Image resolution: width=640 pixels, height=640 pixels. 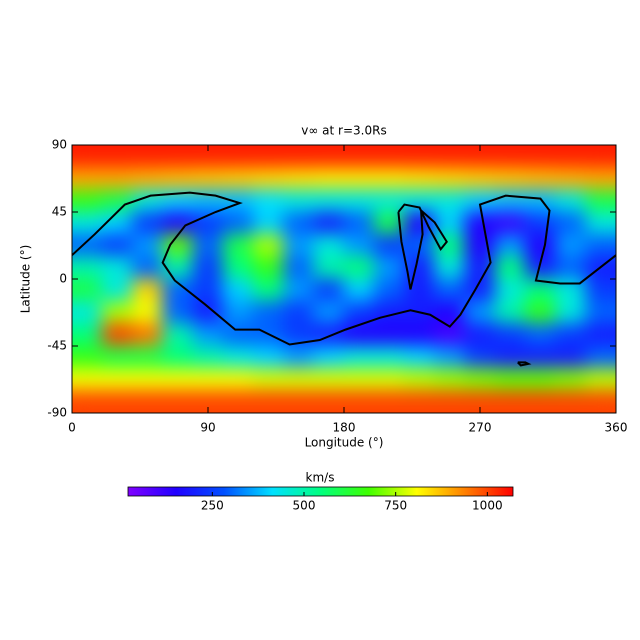 What do you see at coordinates (72, 428) in the screenshot?
I see `x-tick-label: 0` at bounding box center [72, 428].